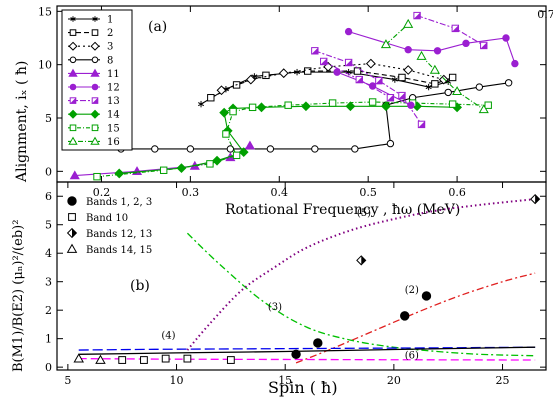 This screenshot has width=553, height=398. Describe the element at coordinates (324, 88) in the screenshot. I see `band-1-line` at that location.